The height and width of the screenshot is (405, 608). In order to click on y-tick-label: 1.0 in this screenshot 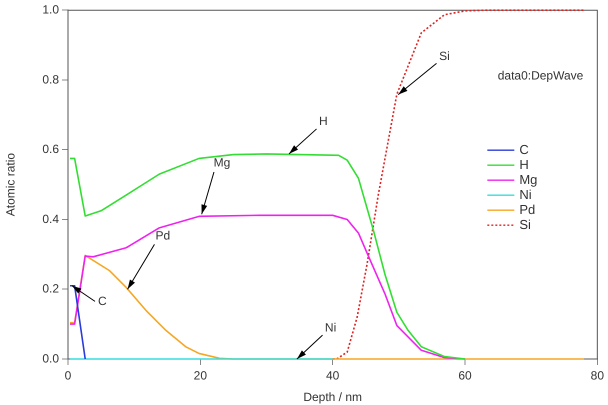, I will do `click(51, 9)`.